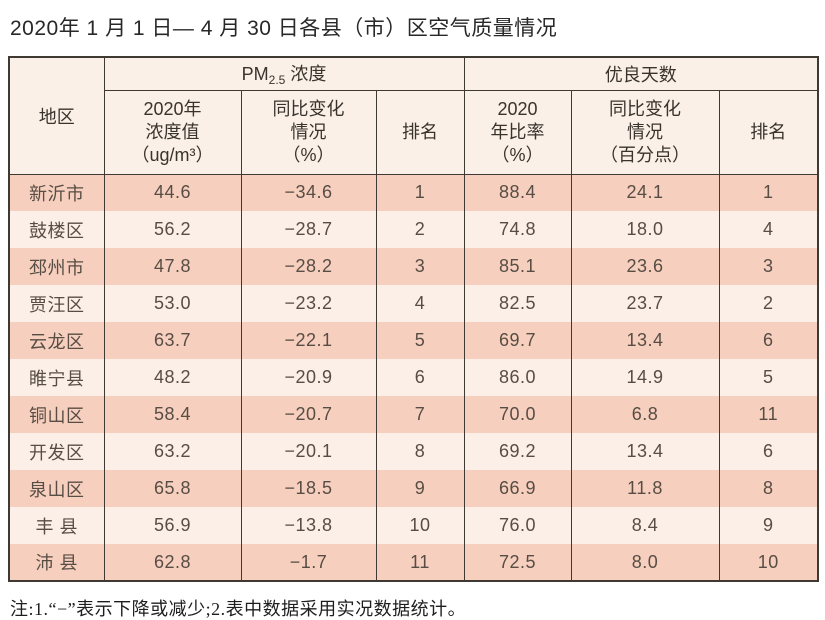 Image resolution: width=825 pixels, height=620 pixels. I want to click on header-rate-rank: 排名, so click(768, 132).